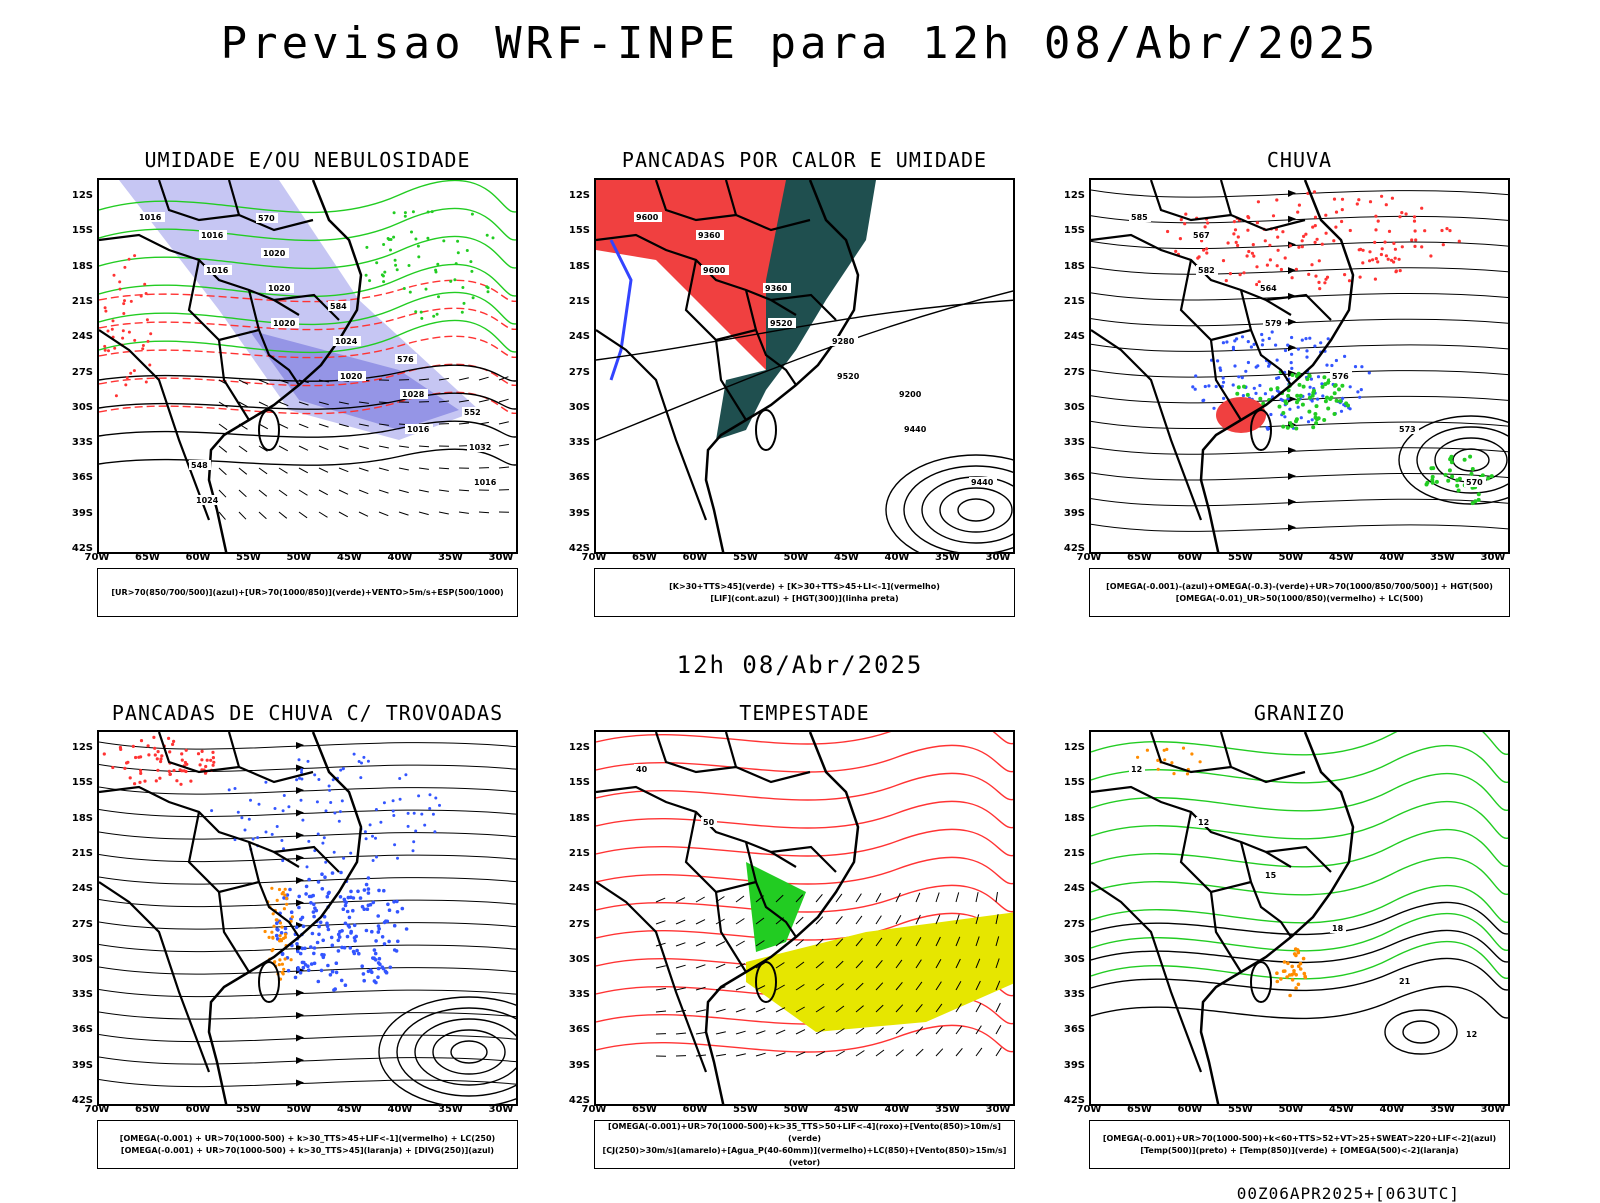 The image size is (1600, 1203). I want to click on latitude-tick-label: 21S, so click(79, 853).